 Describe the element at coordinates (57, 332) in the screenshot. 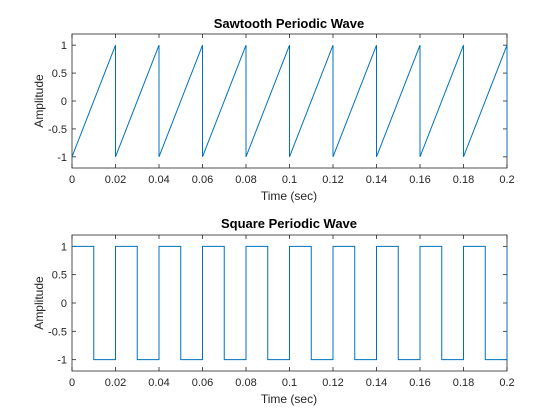

I see `square-y-tick-label: -0.5` at that location.